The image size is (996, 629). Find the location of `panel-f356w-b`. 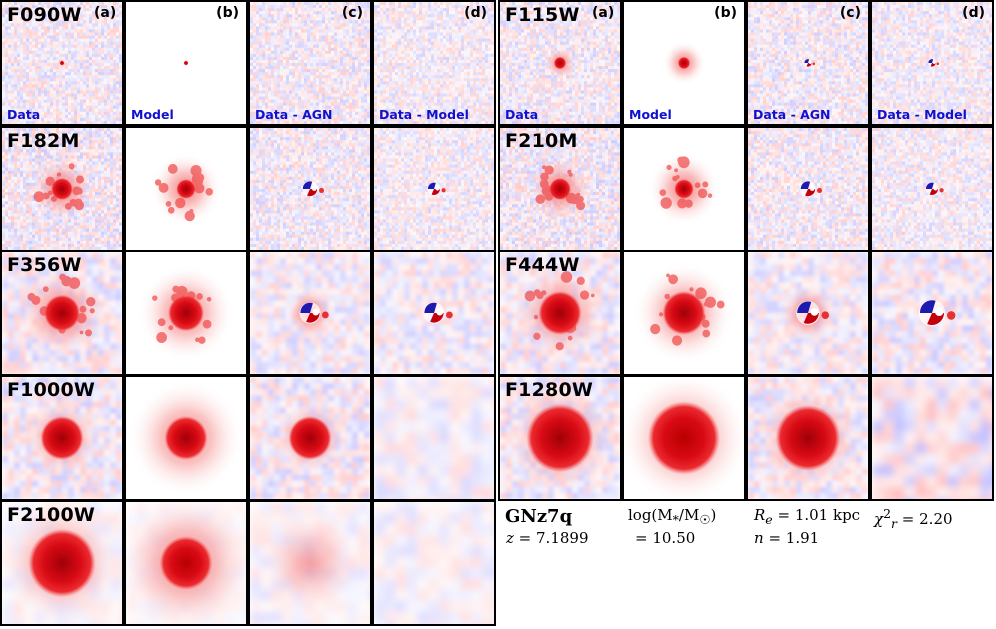

panel-f356w-b is located at coordinates (186, 313).